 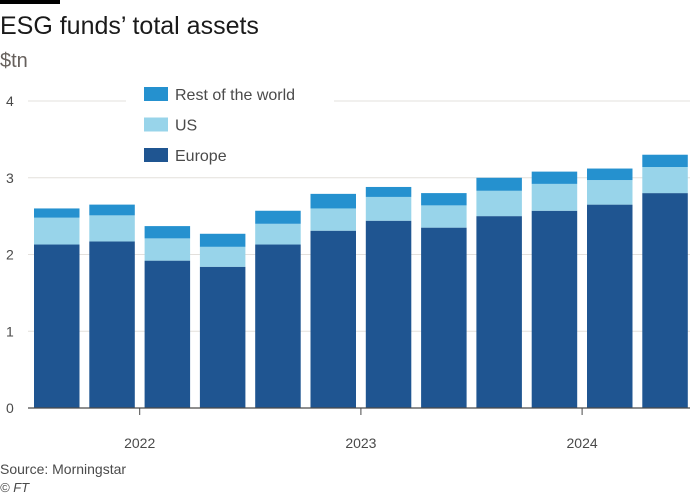 What do you see at coordinates (63, 469) in the screenshot?
I see `source-note: Source: Morningstar` at bounding box center [63, 469].